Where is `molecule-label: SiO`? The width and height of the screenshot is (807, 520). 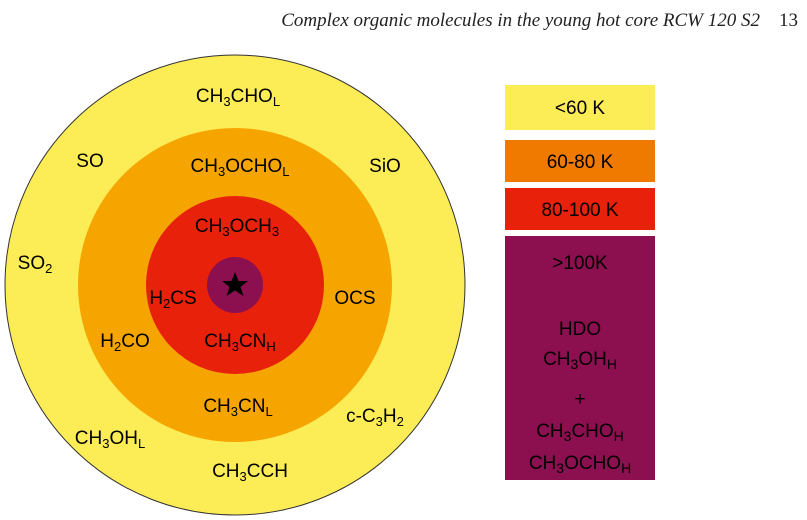
molecule-label: SiO is located at coordinates (385, 166).